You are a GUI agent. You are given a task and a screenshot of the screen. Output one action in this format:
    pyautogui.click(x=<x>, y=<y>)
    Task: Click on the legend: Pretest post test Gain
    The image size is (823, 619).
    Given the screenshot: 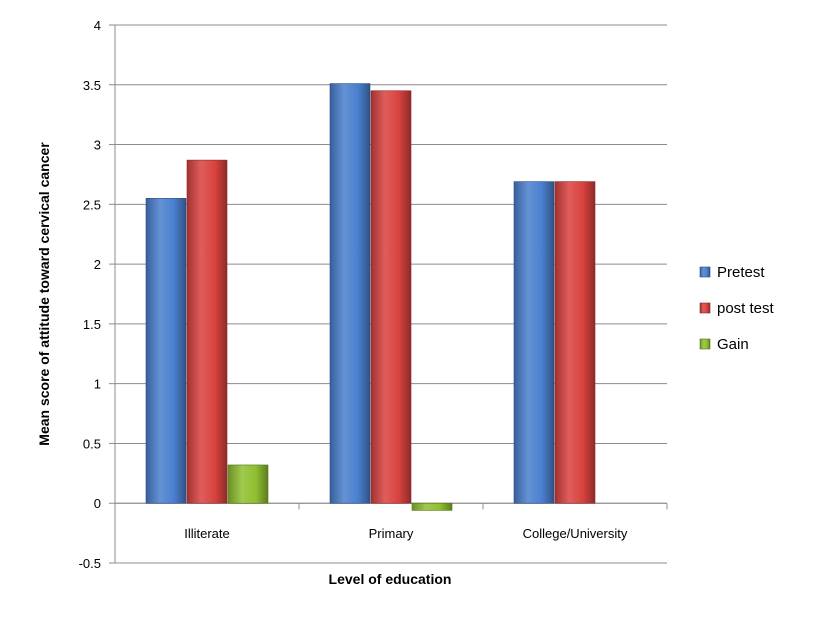 What is the action you would take?
    pyautogui.click(x=737, y=308)
    